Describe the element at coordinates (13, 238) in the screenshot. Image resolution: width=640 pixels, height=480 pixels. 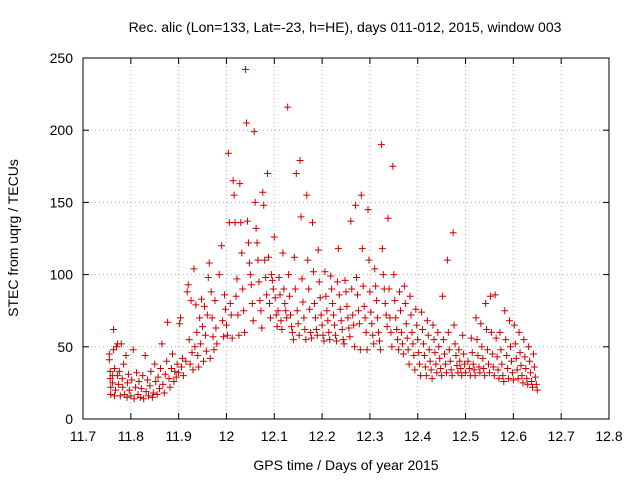
I see `y-axis-label: STEC from uqrg / TECUs` at that location.